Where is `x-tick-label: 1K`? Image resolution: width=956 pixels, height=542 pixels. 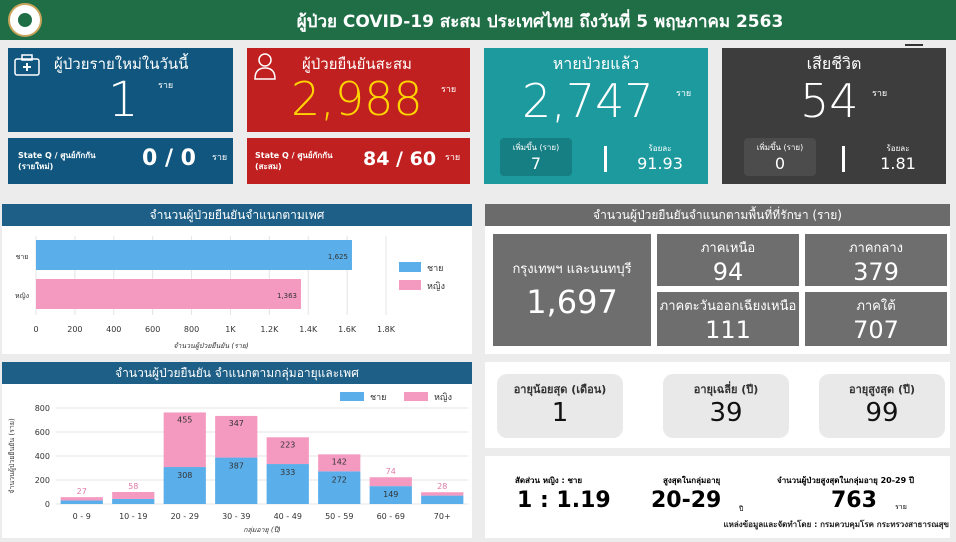 x-tick-label: 1K is located at coordinates (230, 329).